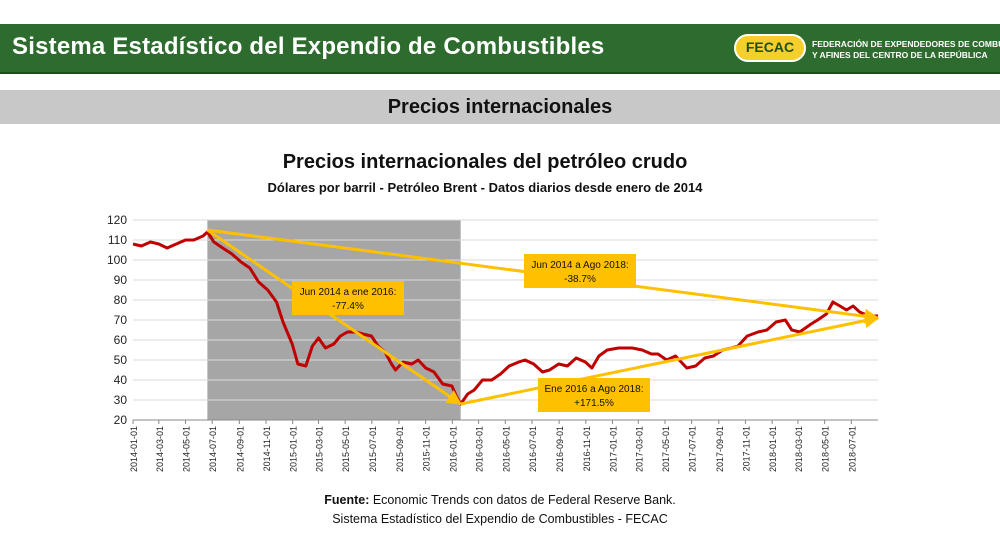 This screenshot has height=540, width=1000. Describe the element at coordinates (506, 449) in the screenshot. I see `x-tick-label: 2016-05-01` at that location.